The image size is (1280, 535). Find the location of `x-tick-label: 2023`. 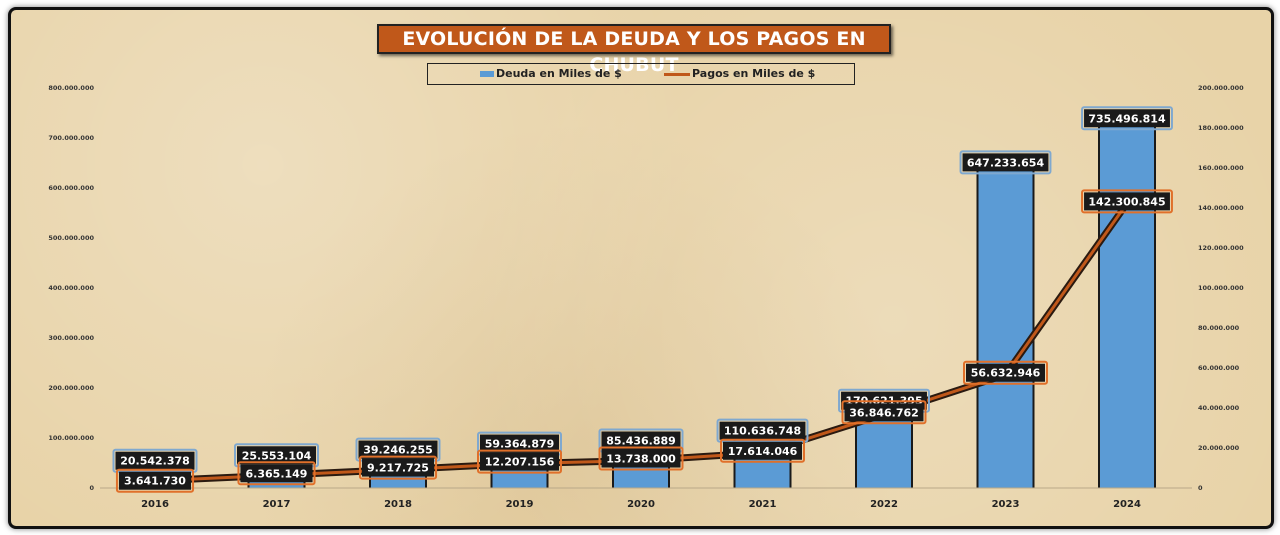

x-tick-label: 2023 is located at coordinates (1006, 504).